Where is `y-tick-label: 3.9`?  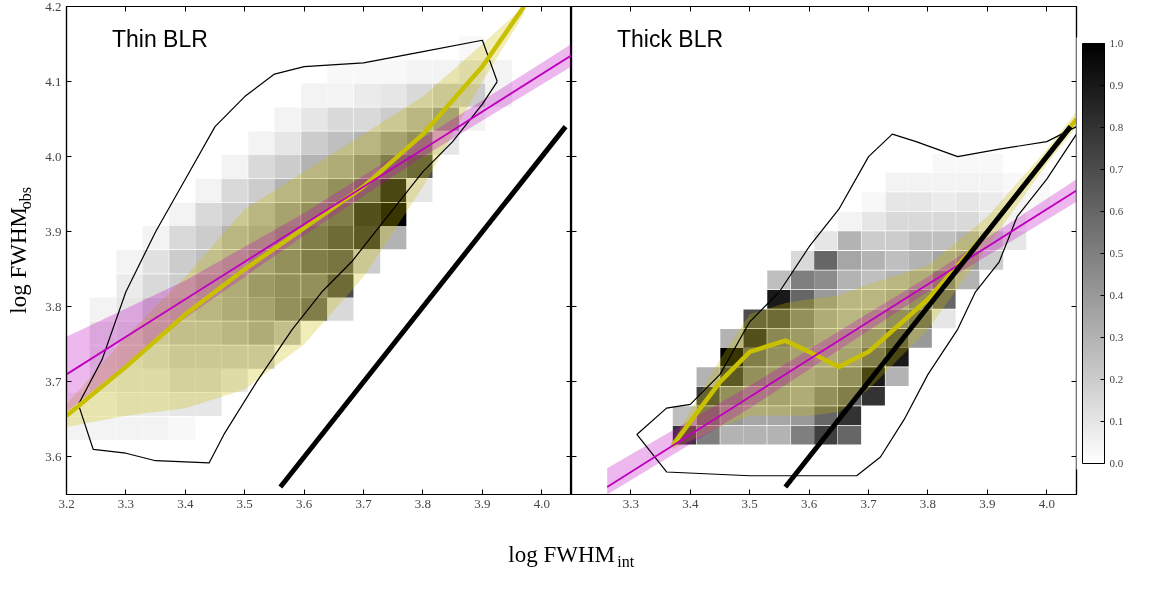 y-tick-label: 3.9 is located at coordinates (53, 231).